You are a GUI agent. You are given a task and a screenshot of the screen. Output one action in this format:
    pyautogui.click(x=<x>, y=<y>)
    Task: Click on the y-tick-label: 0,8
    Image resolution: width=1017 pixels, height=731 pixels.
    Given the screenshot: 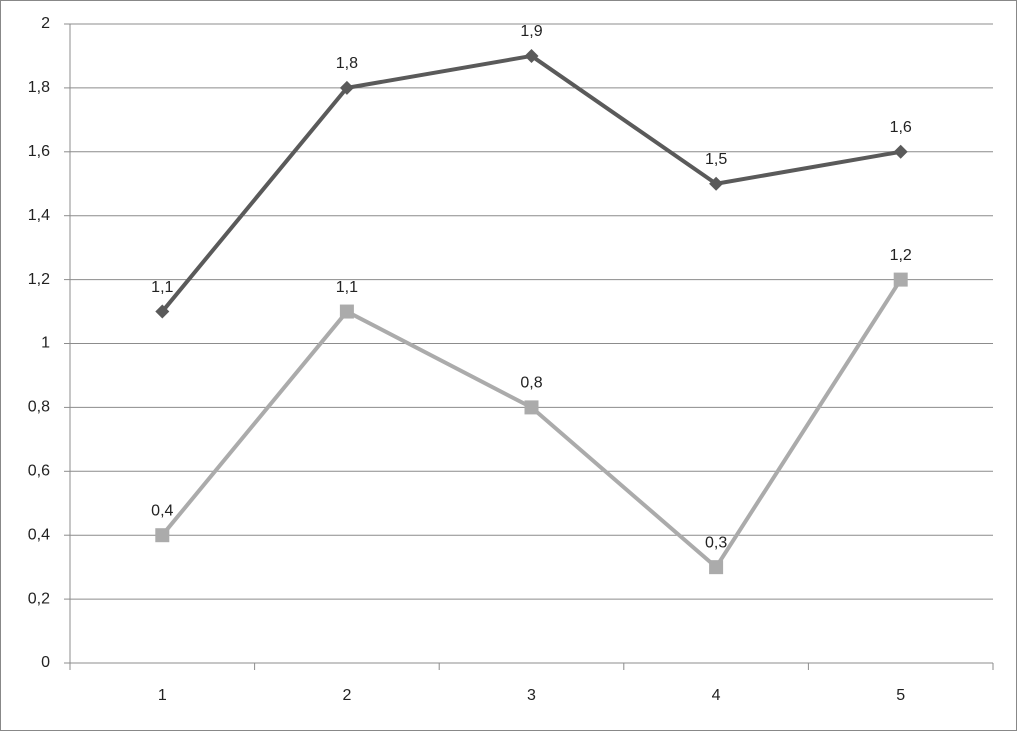 What is the action you would take?
    pyautogui.click(x=39, y=407)
    